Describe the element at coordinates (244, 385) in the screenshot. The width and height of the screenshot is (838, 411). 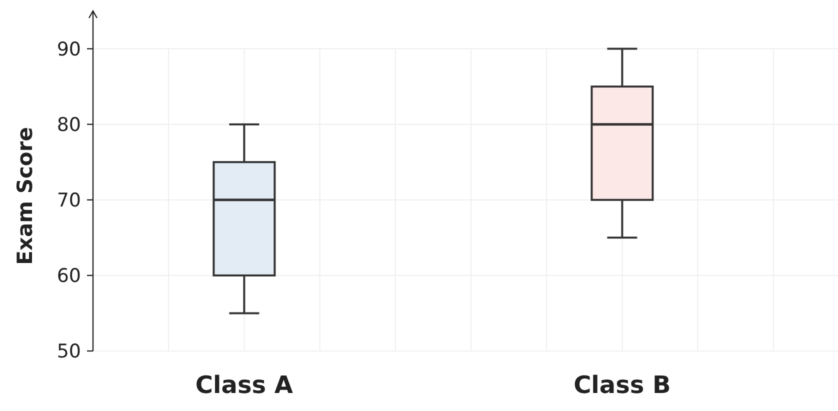
I see `x-tick-label: Class A` at that location.